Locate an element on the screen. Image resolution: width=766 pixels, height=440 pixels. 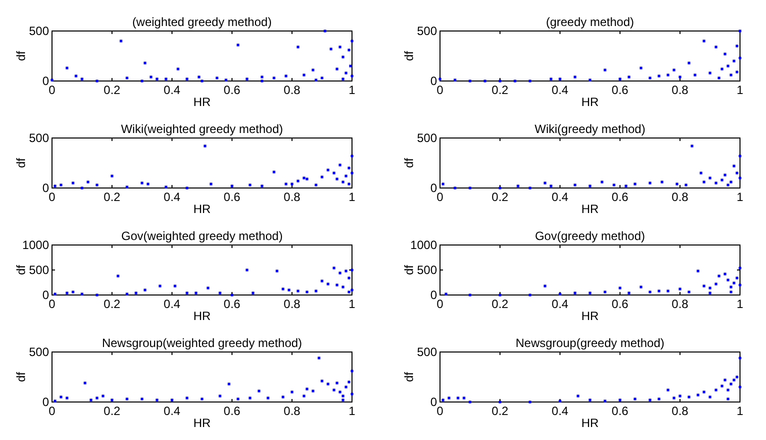
y-tick-label: 1000 is located at coordinates (36, 245).